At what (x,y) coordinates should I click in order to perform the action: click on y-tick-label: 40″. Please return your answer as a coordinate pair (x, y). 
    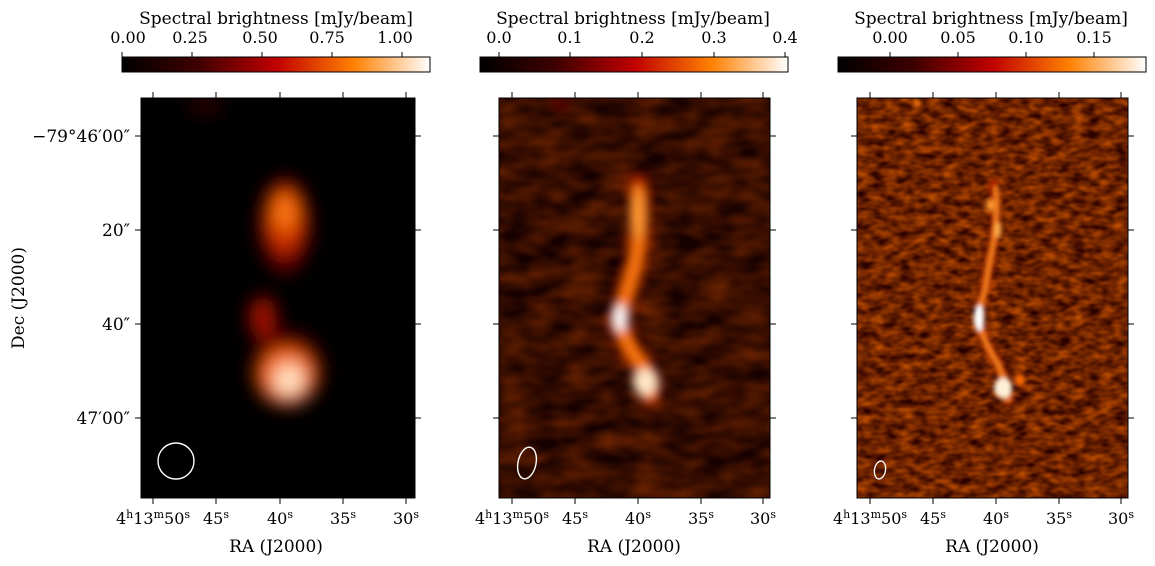
    Looking at the image, I should click on (116, 325).